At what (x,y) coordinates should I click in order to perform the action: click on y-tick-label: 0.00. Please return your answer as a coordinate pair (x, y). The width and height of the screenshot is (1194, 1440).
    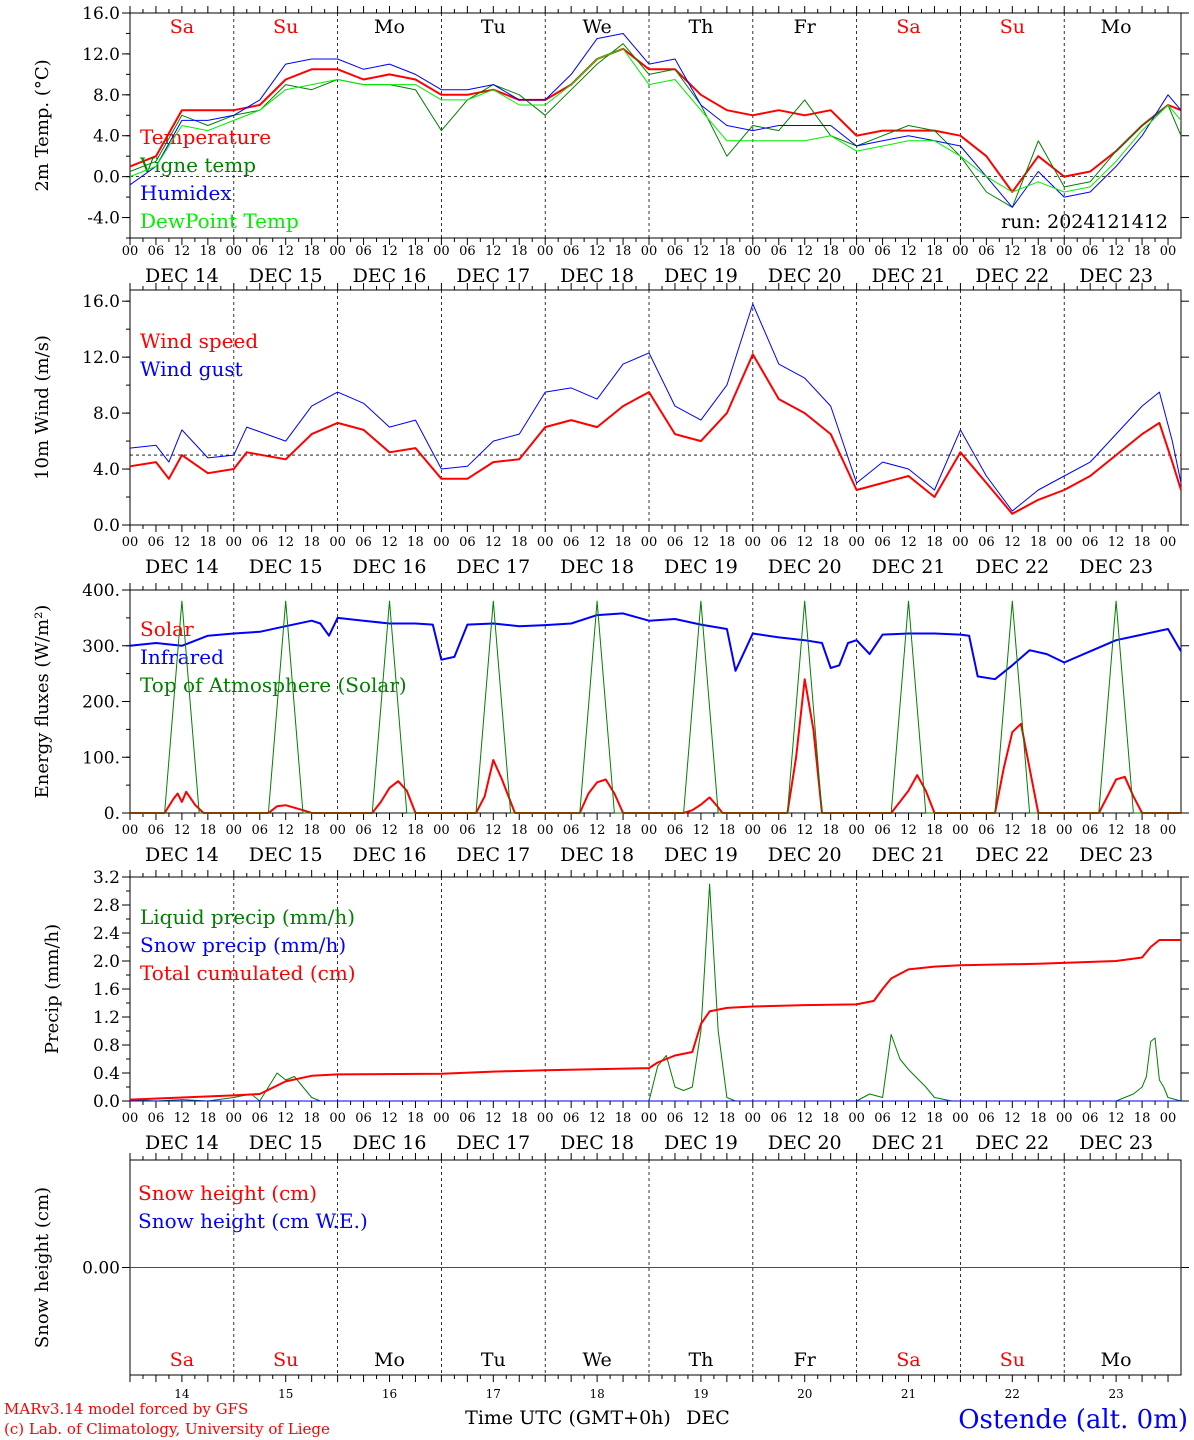
    Looking at the image, I should click on (101, 1269).